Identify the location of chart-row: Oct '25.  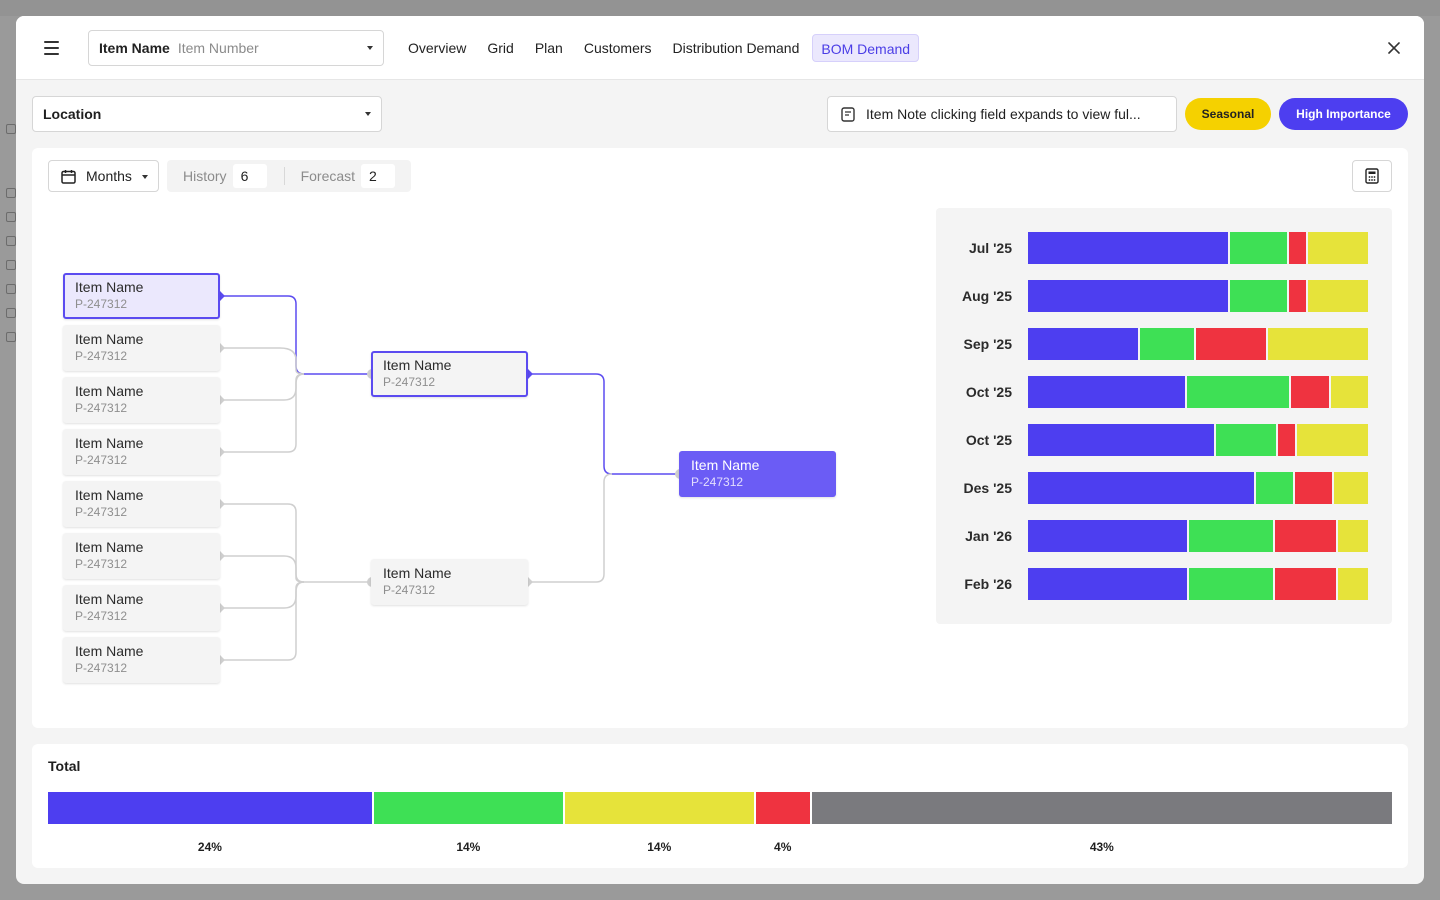
(1164, 440).